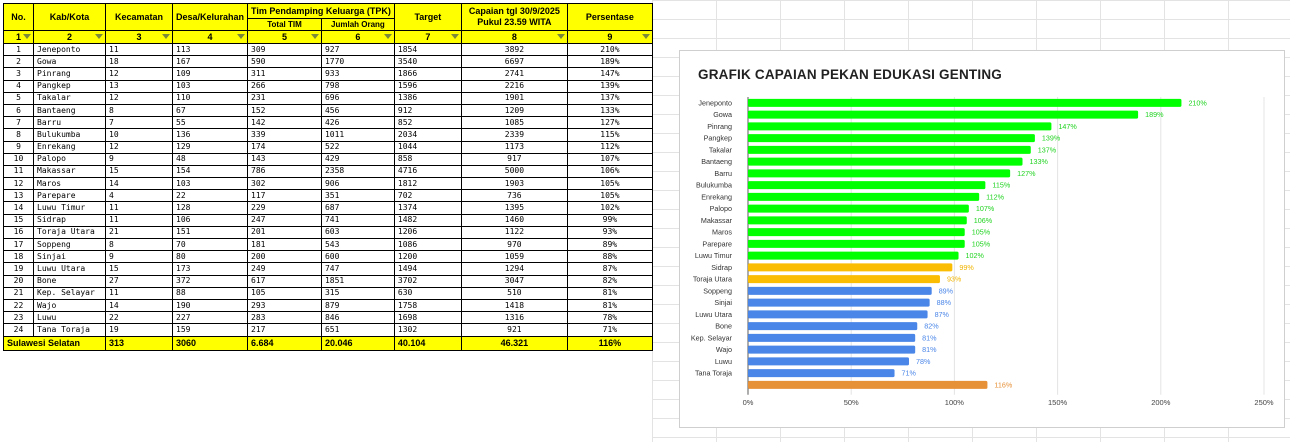 Image resolution: width=1290 pixels, height=442 pixels. What do you see at coordinates (357, 281) in the screenshot?
I see `cell-jumlah-orang: 1851` at bounding box center [357, 281].